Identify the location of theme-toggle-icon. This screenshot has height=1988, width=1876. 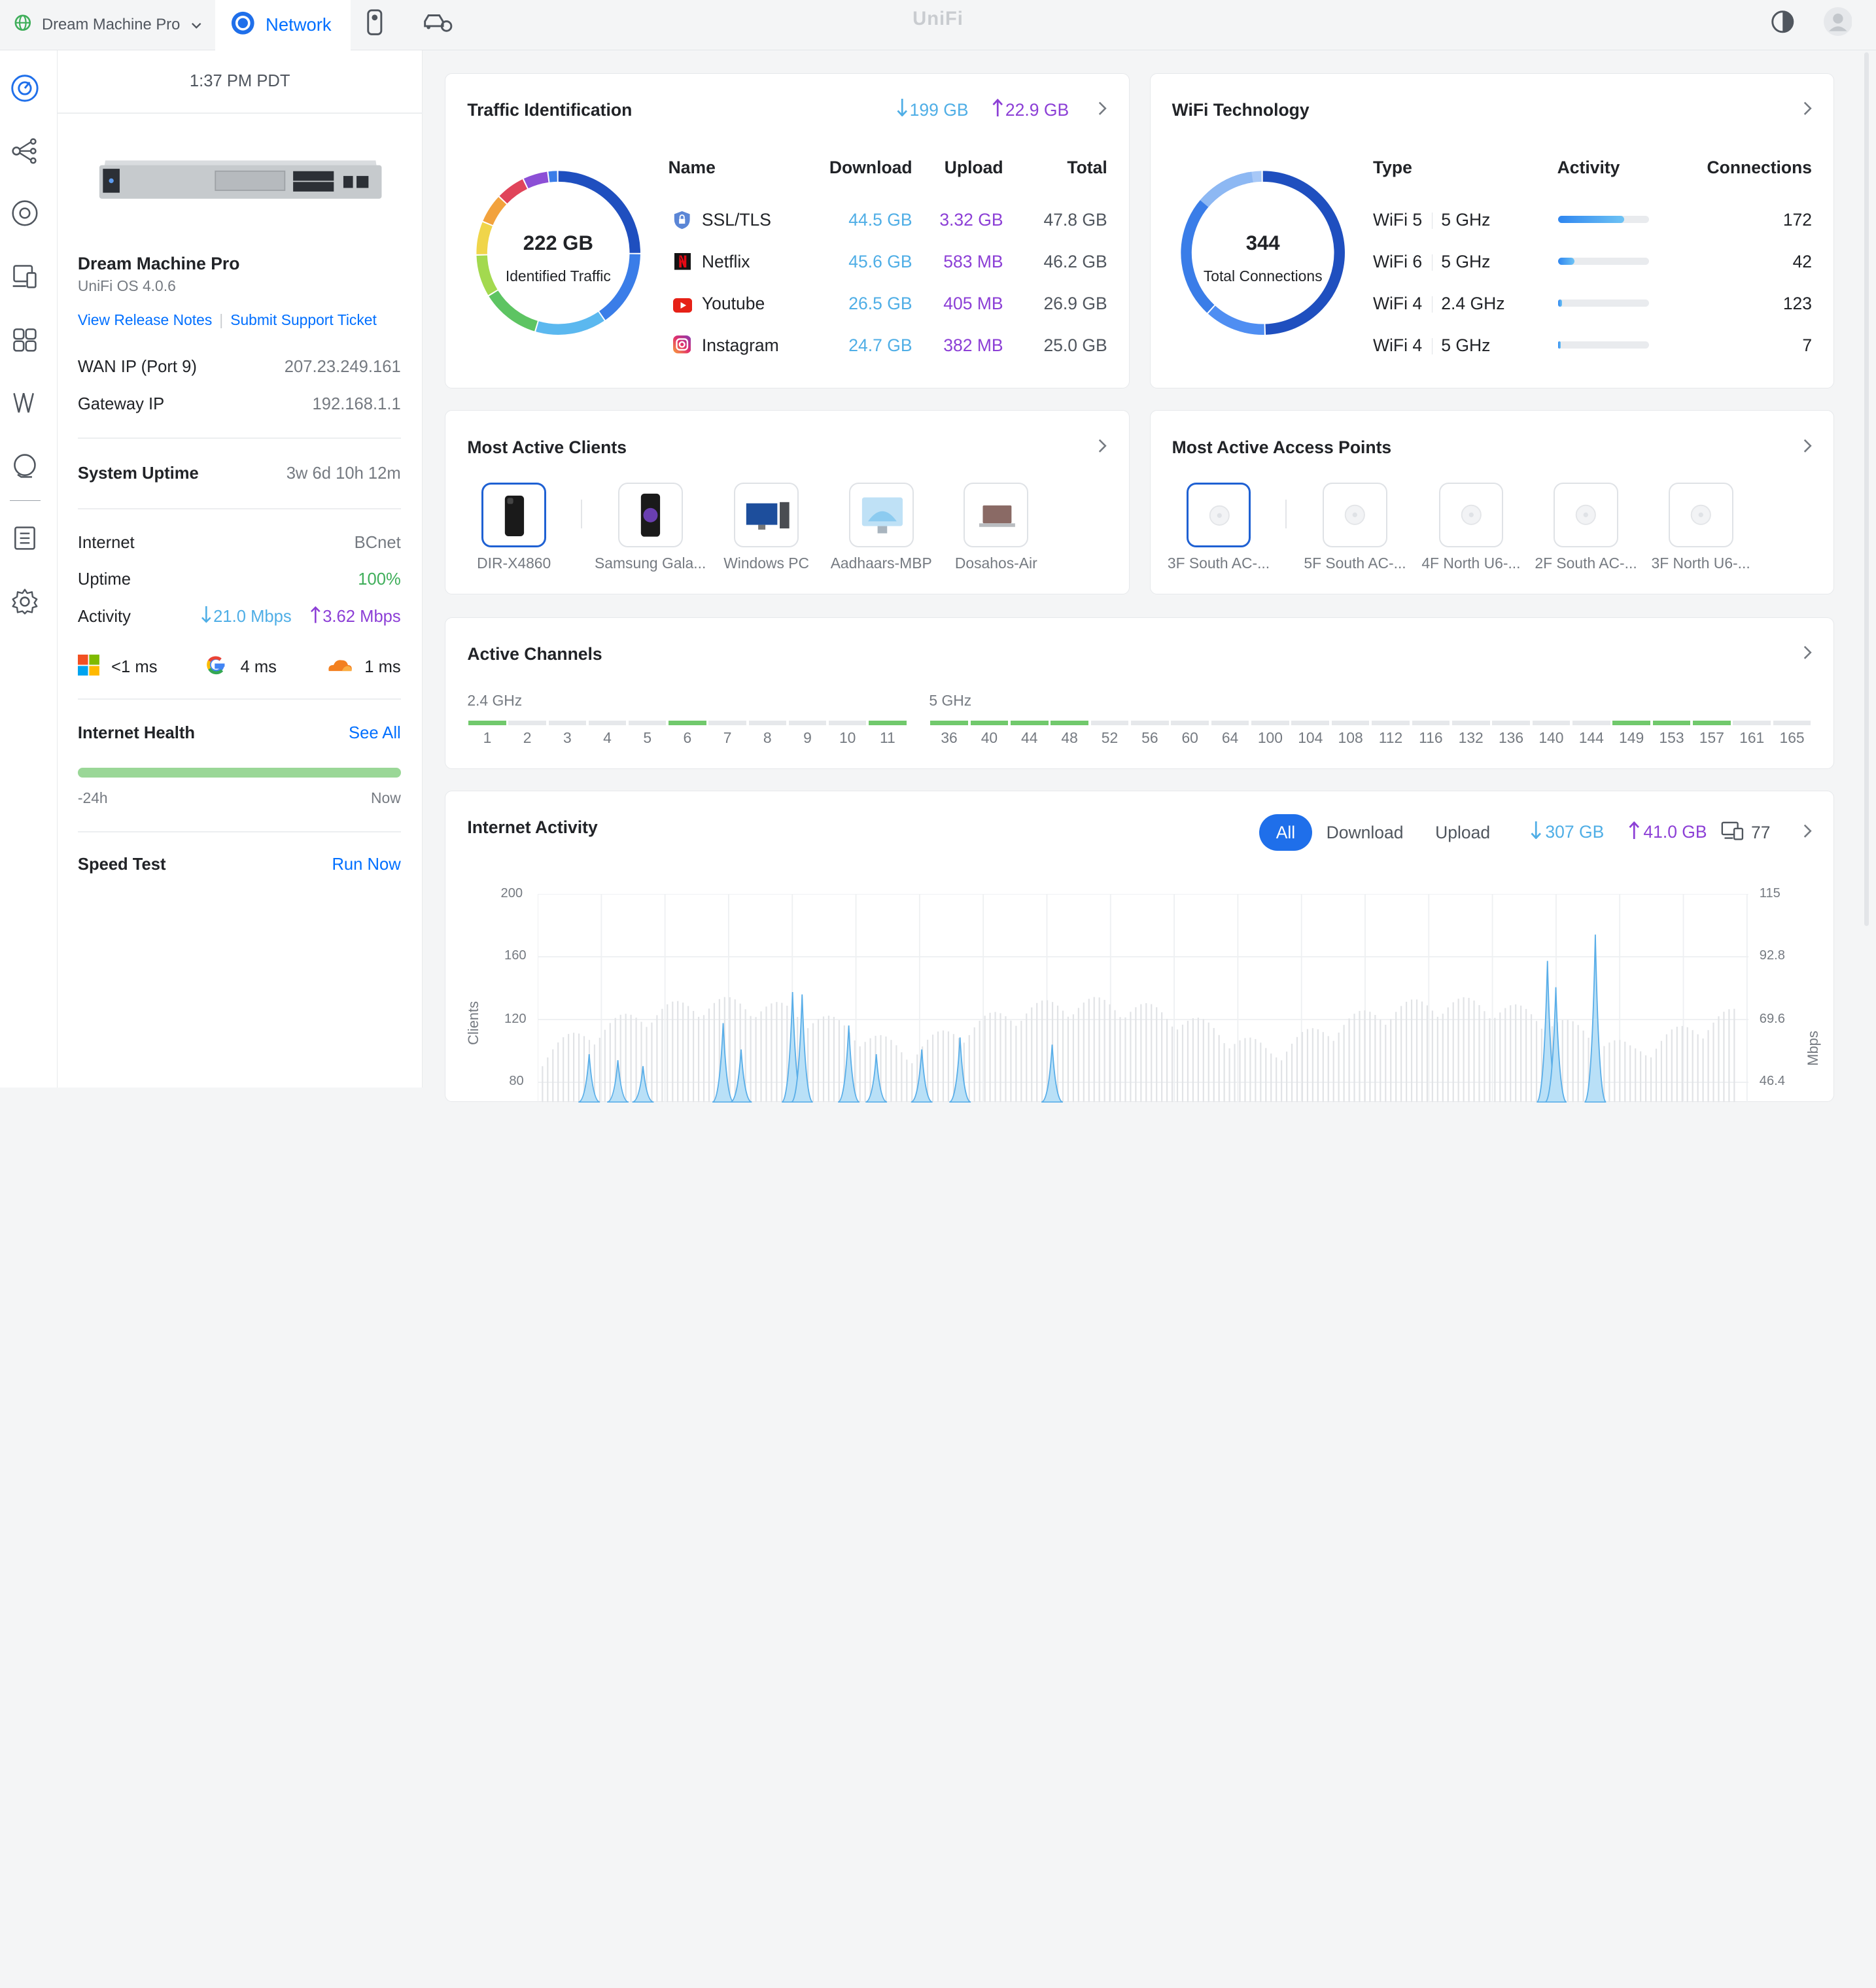
(1783, 24).